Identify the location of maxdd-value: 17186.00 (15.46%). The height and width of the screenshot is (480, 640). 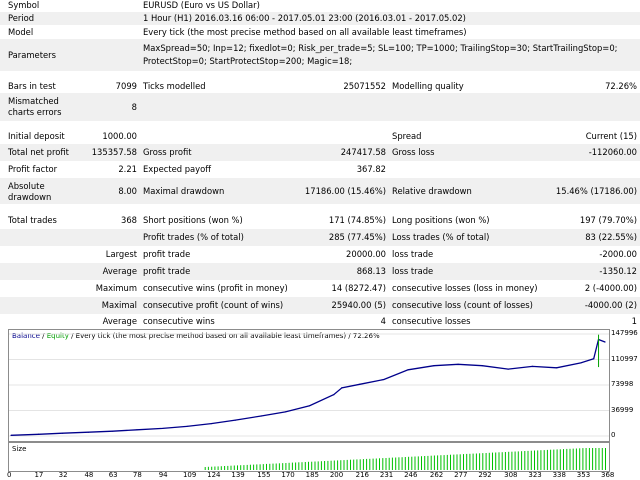
(345, 191).